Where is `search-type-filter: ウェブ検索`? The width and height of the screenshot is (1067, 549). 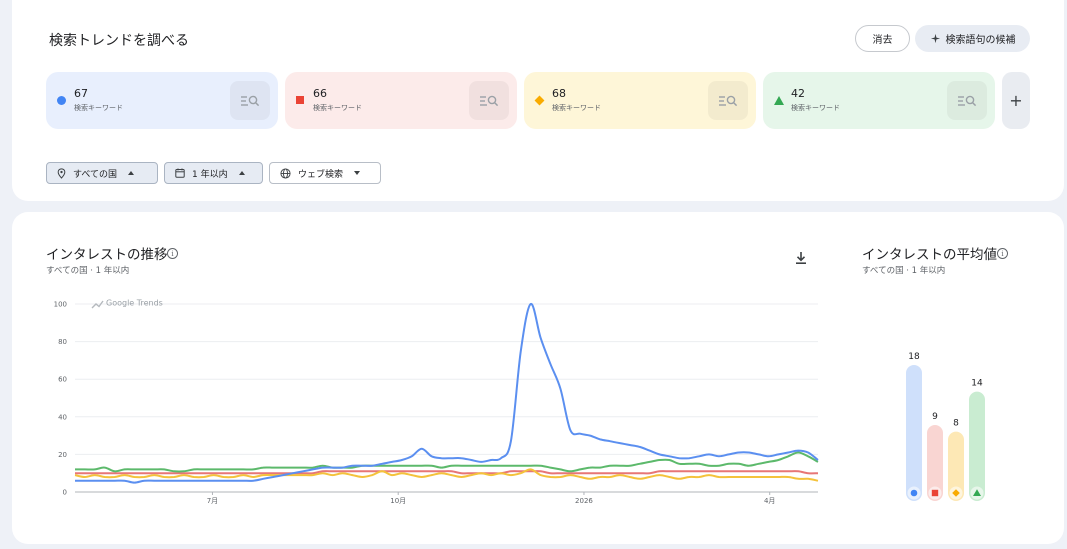
search-type-filter: ウェブ検索 is located at coordinates (325, 173).